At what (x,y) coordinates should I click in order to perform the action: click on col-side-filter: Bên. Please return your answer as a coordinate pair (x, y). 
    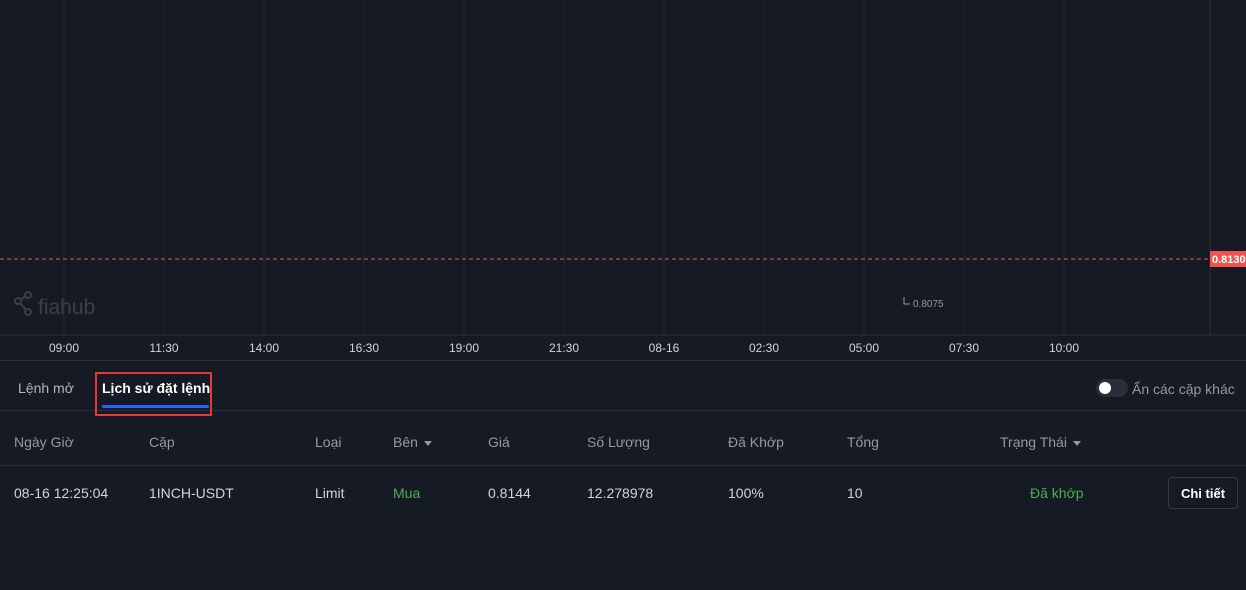
    Looking at the image, I should click on (412, 442).